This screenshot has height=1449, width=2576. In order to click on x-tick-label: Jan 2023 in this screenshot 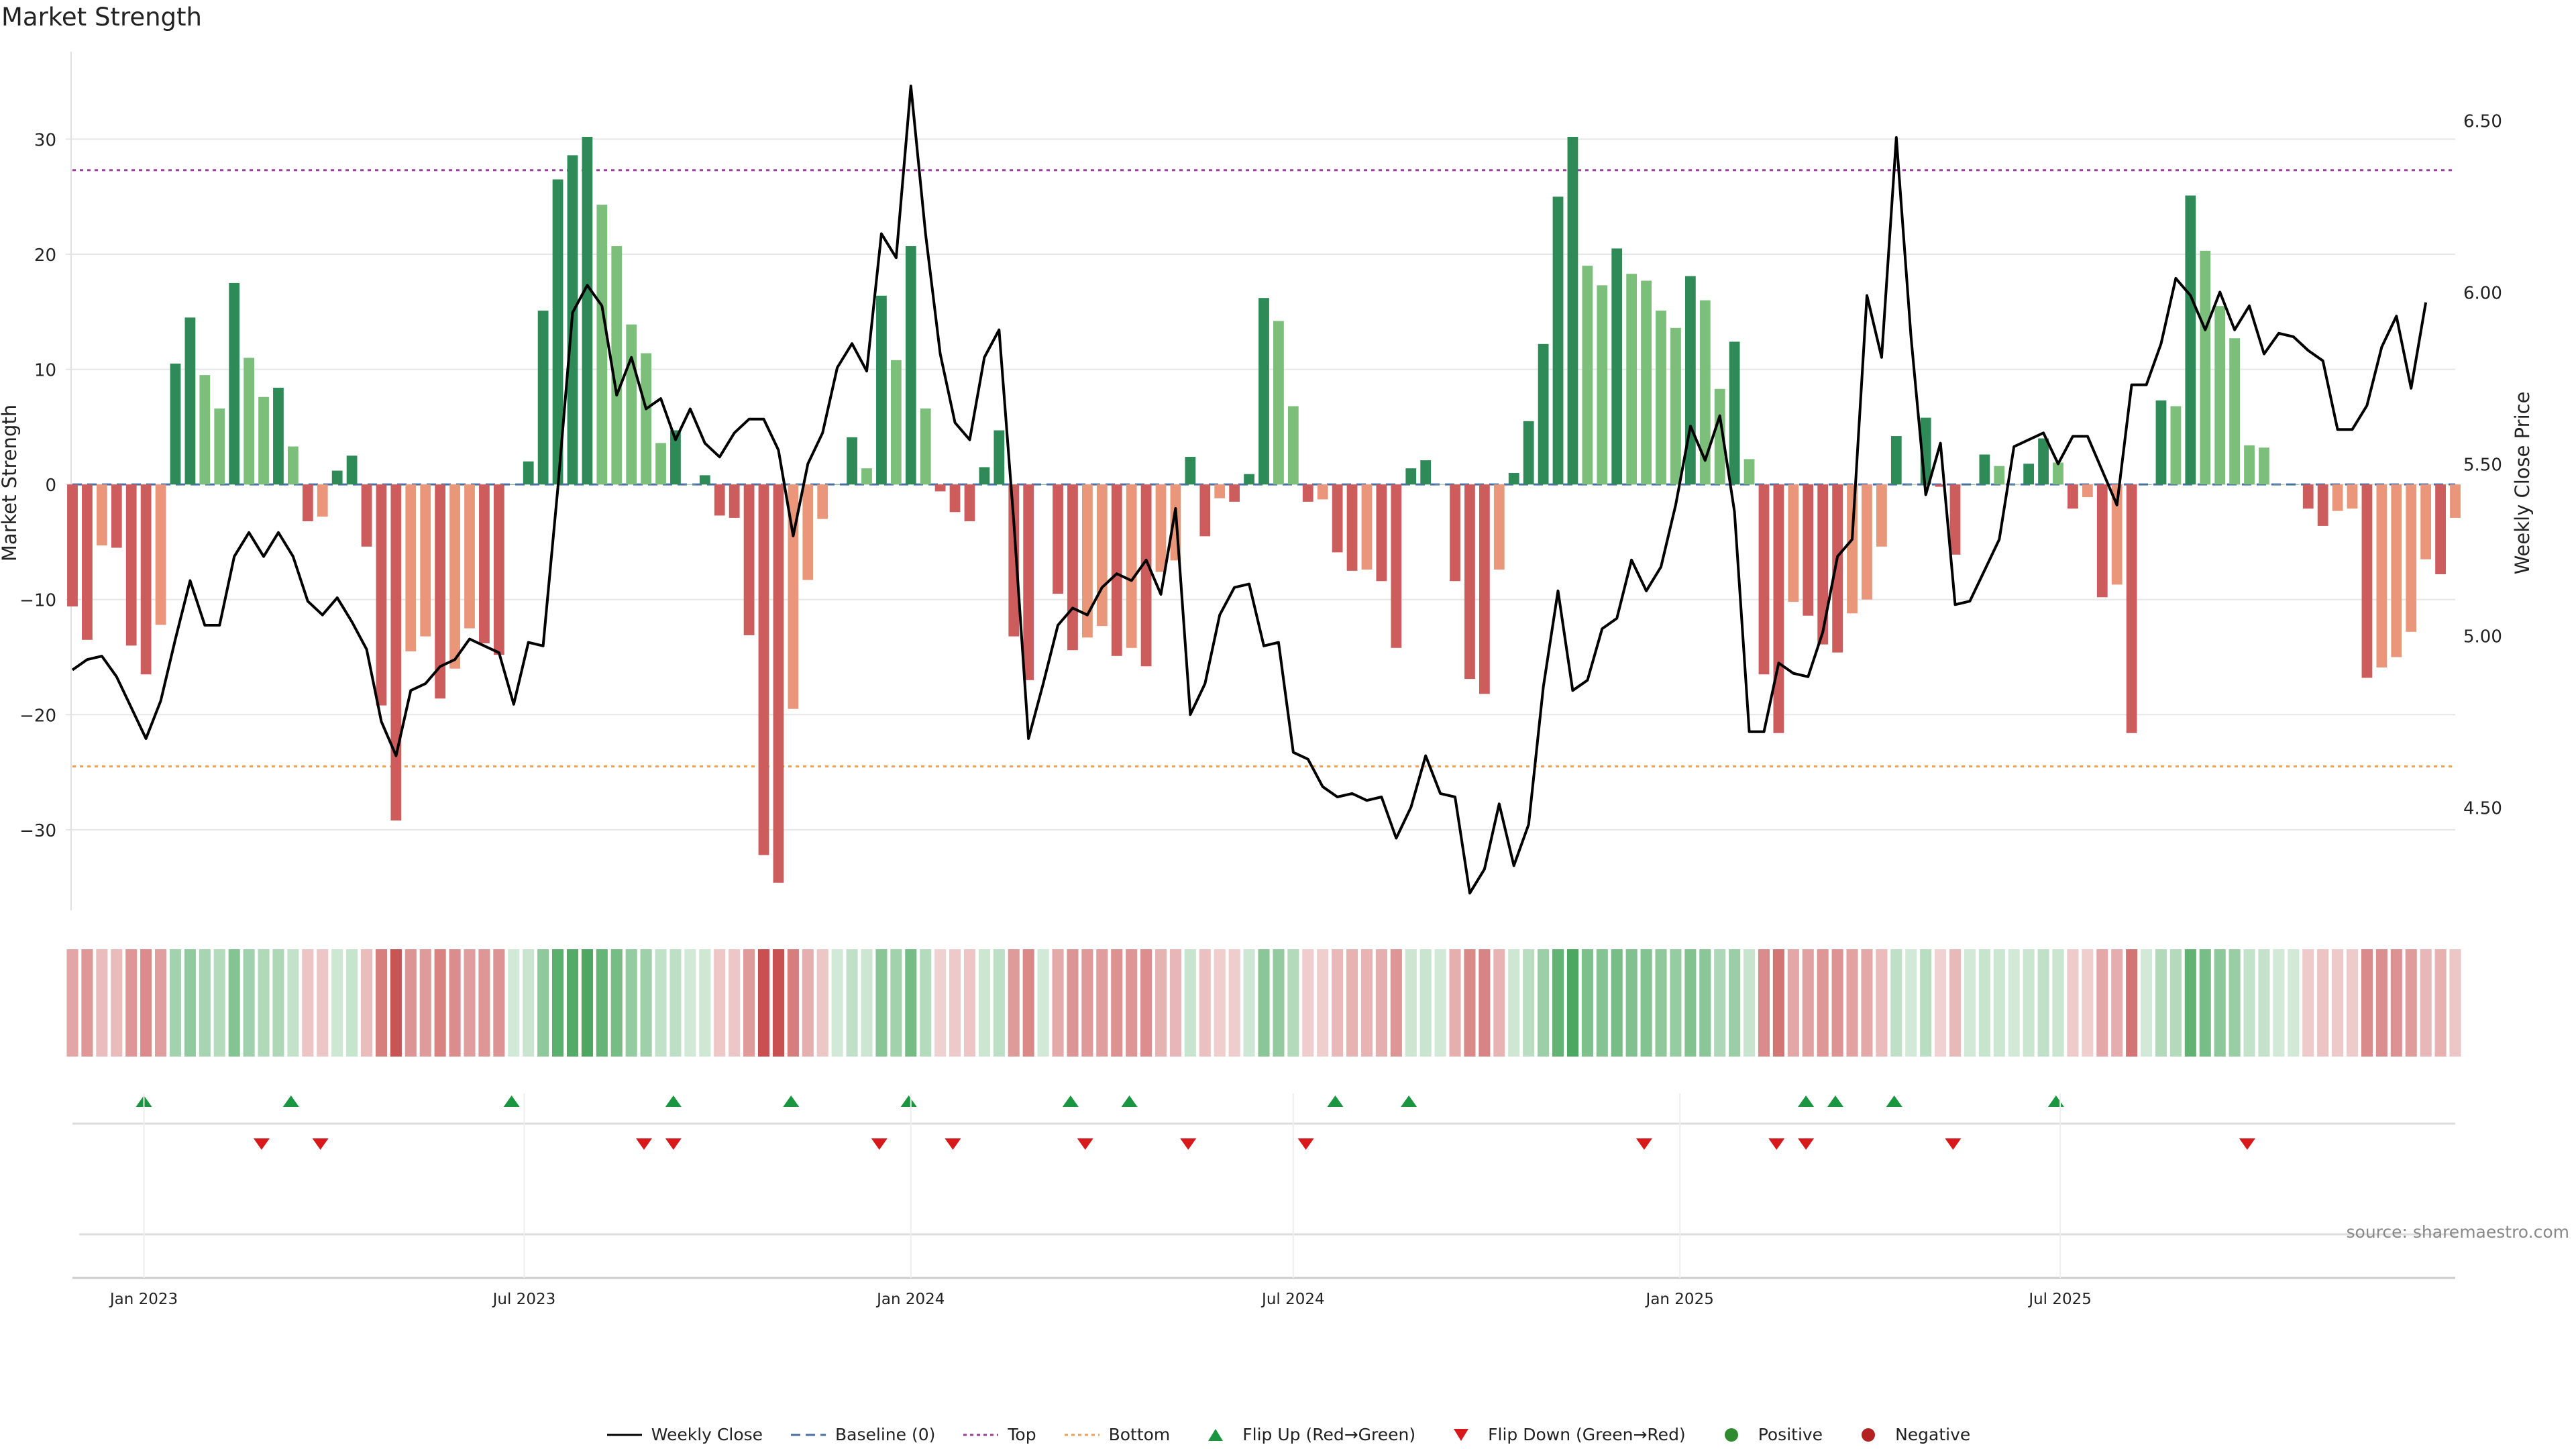, I will do `click(143, 1299)`.